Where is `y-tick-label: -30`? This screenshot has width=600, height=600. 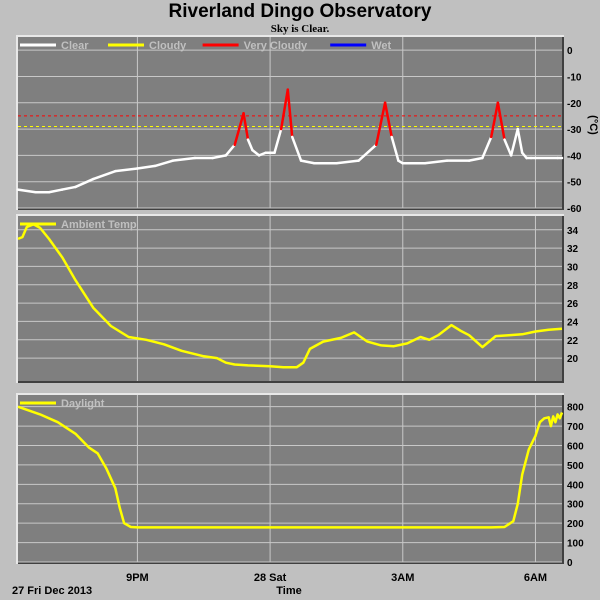 y-tick-label: -30 is located at coordinates (574, 130).